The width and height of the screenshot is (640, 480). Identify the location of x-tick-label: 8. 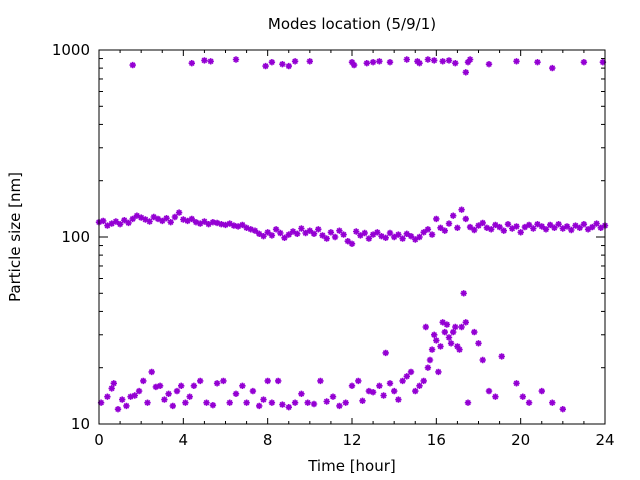
(268, 440).